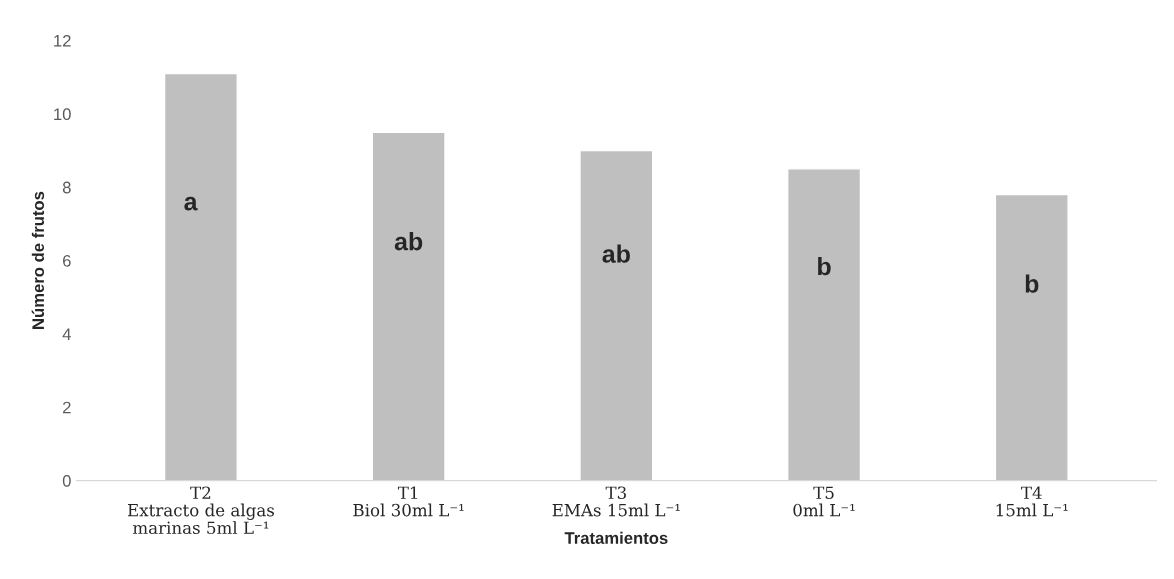 The height and width of the screenshot is (579, 1174). I want to click on y-tick-label: 0, so click(66, 480).